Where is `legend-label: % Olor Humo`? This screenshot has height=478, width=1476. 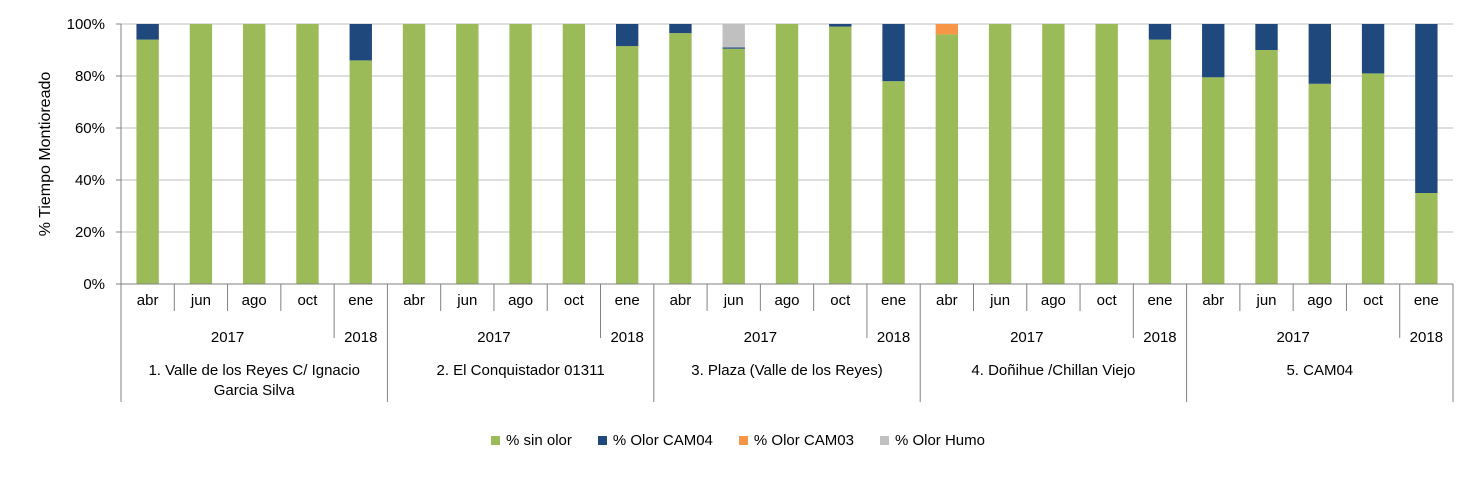
legend-label: % Olor Humo is located at coordinates (939, 440).